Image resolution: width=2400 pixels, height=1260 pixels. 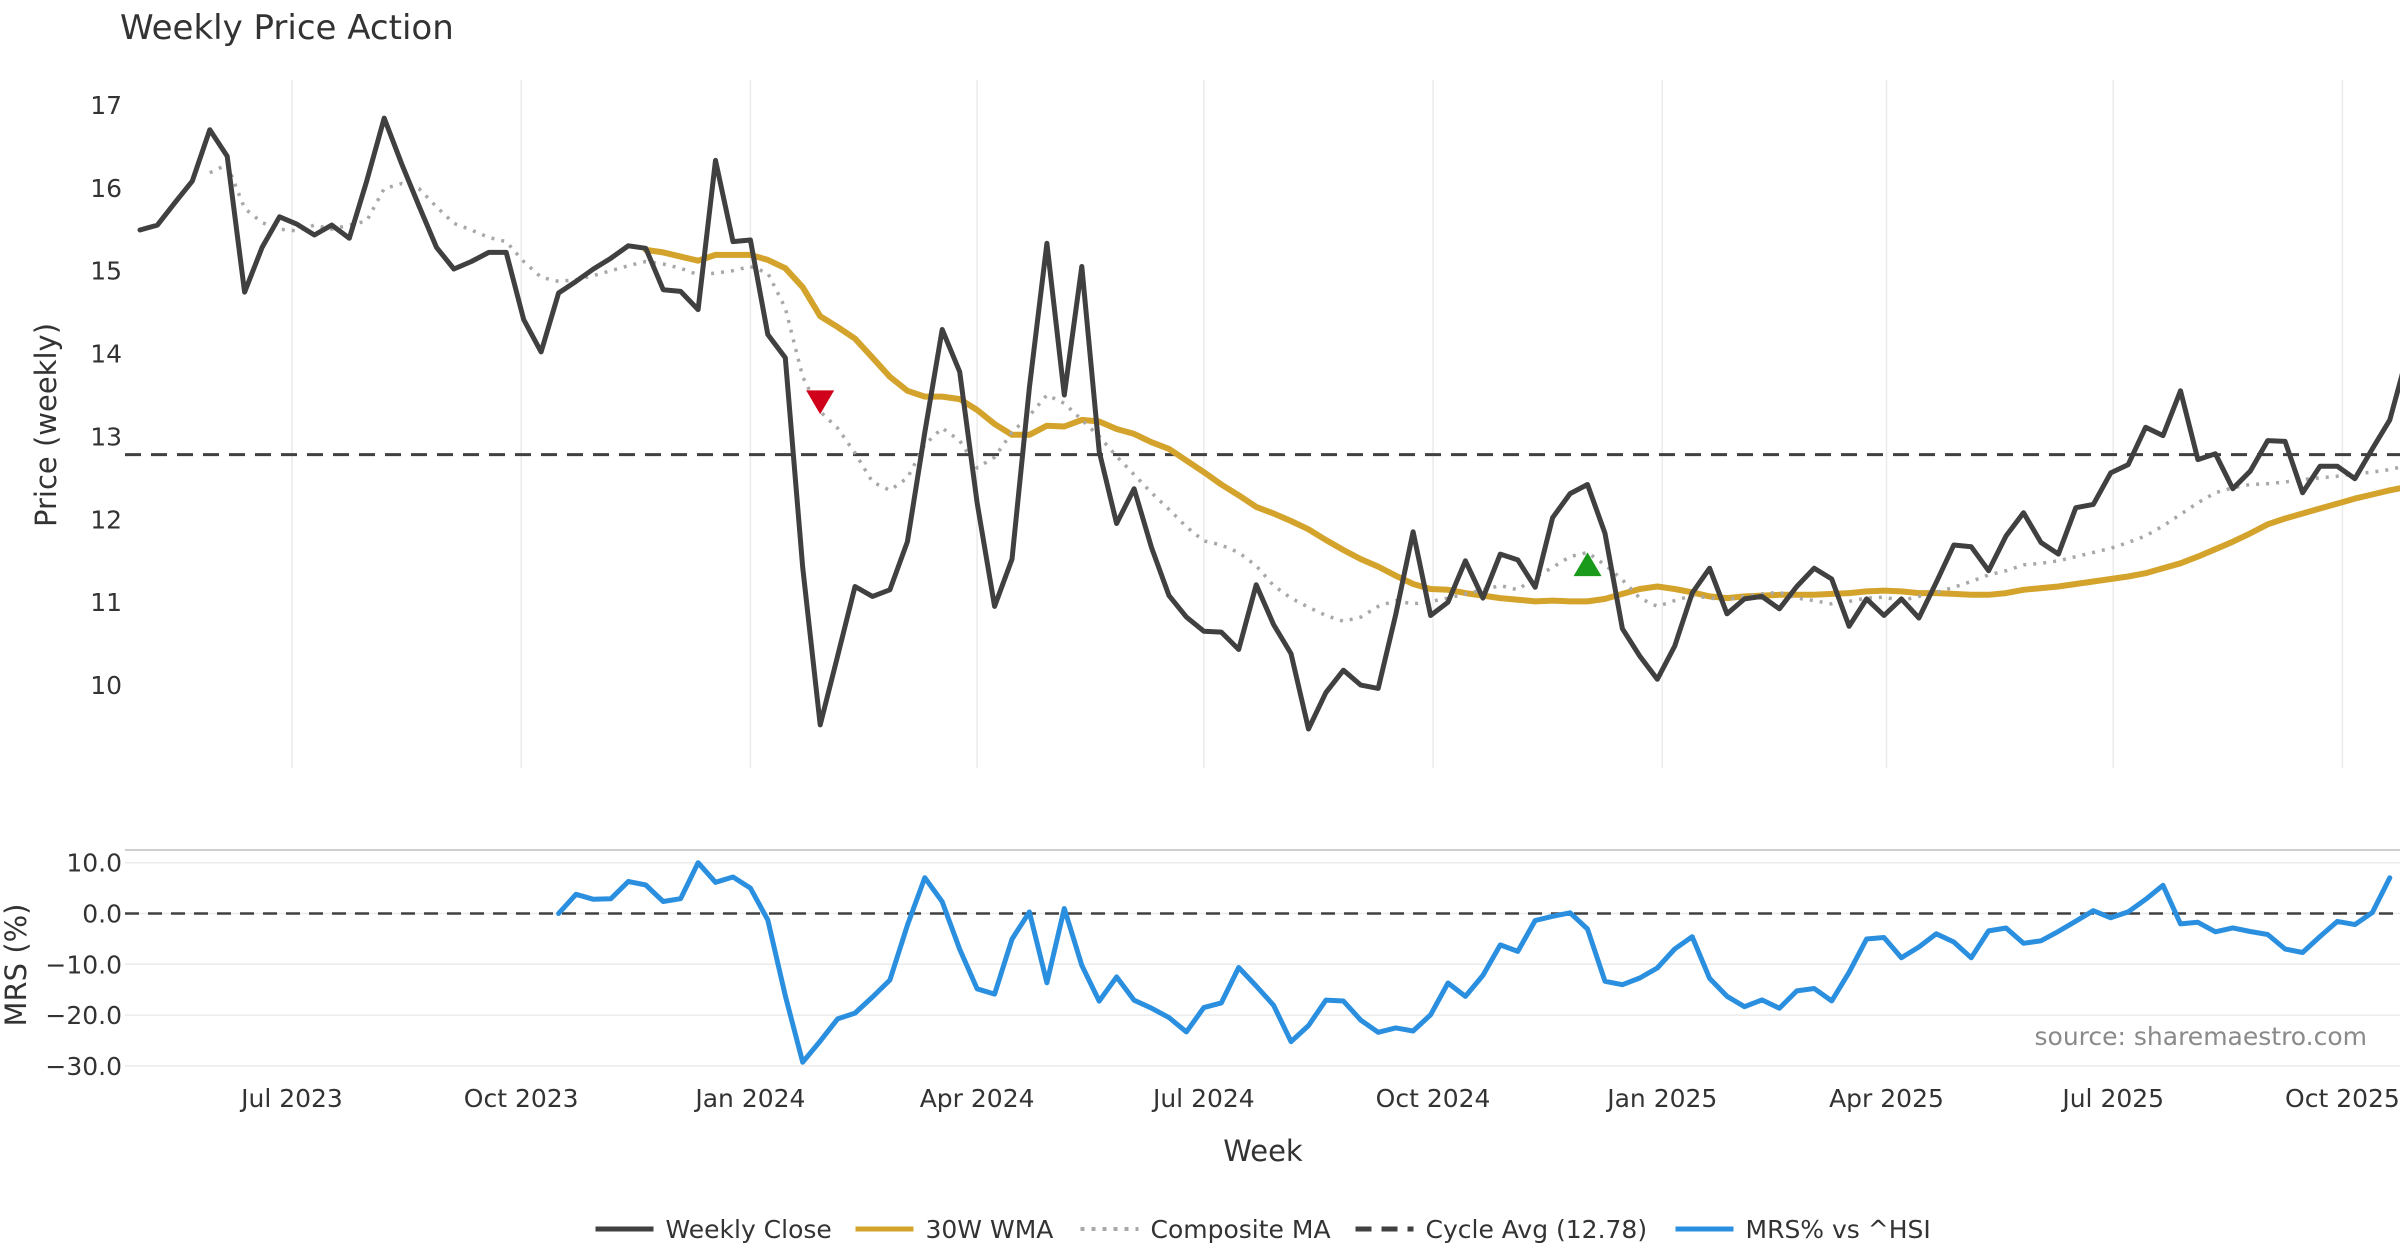 I want to click on mrs-y-ticks: 10.0 0.0 −10.0 −20.0 −30.0, so click(x=83, y=965).